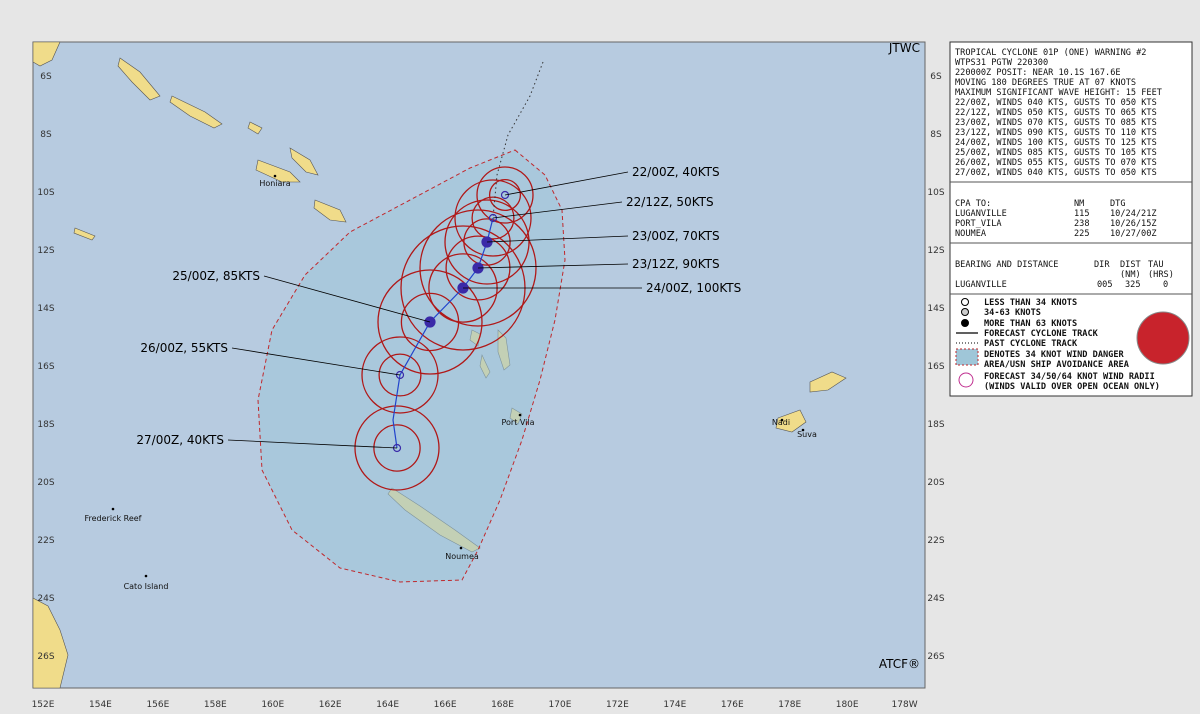 The width and height of the screenshot is (1200, 714). I want to click on lat-label: 16S, so click(45, 367).